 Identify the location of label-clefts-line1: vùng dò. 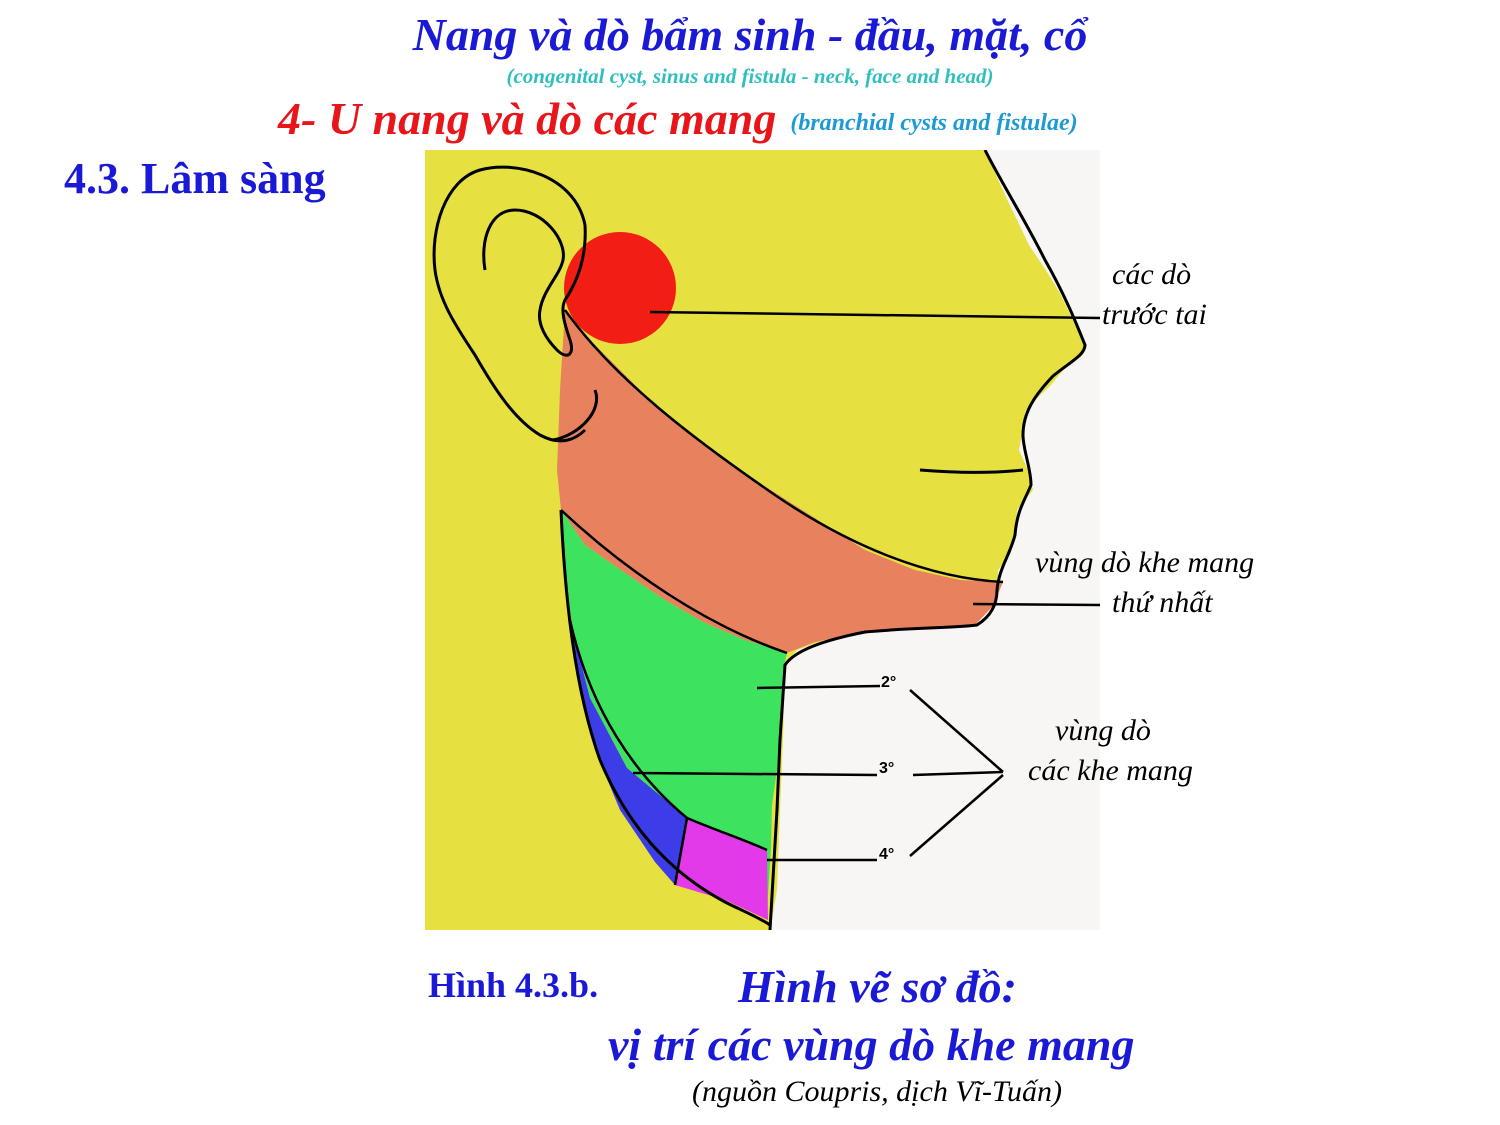
(1103, 730).